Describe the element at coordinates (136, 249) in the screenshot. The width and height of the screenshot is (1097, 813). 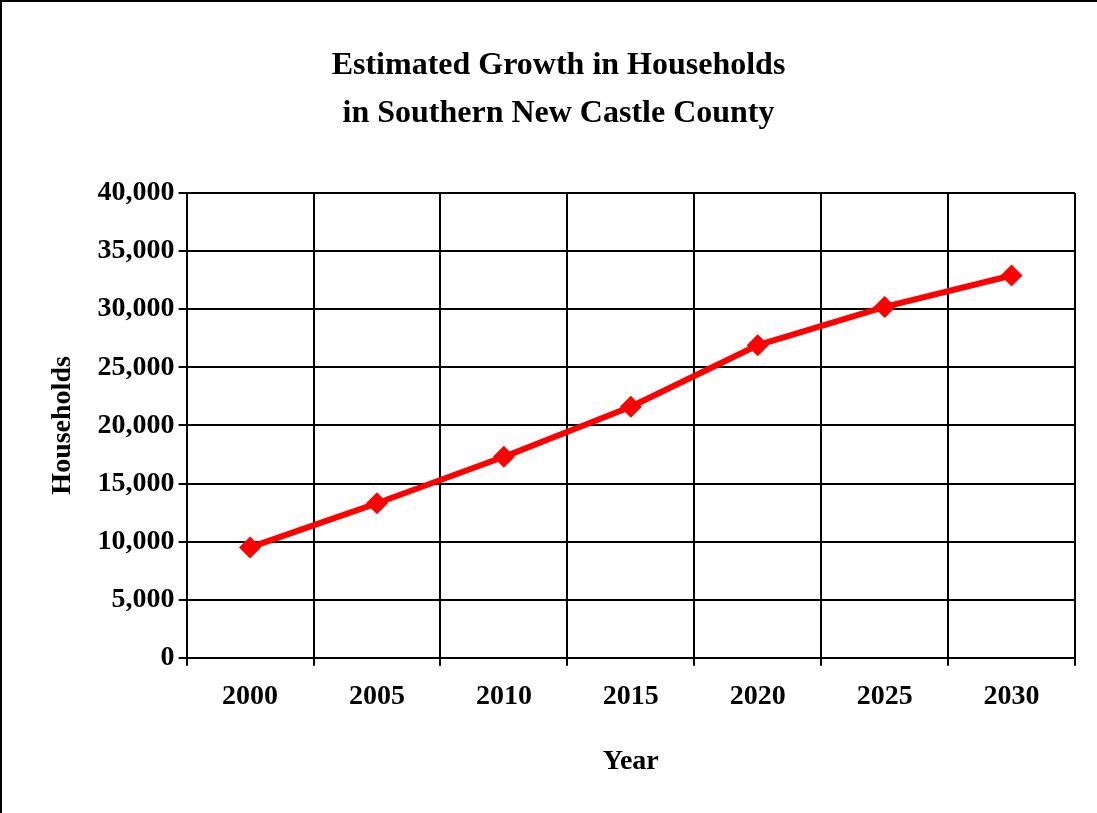
I see `y-tick-label: 35,000` at that location.